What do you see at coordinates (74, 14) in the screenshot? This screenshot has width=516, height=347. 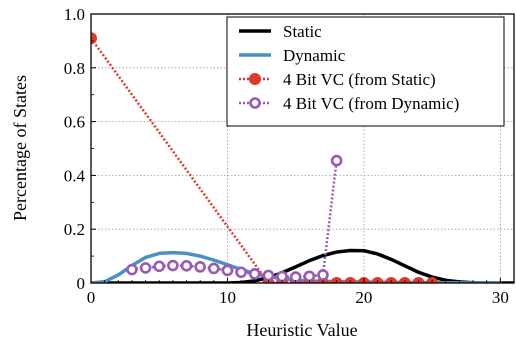 I see `y-tick-label: 1.0` at bounding box center [74, 14].